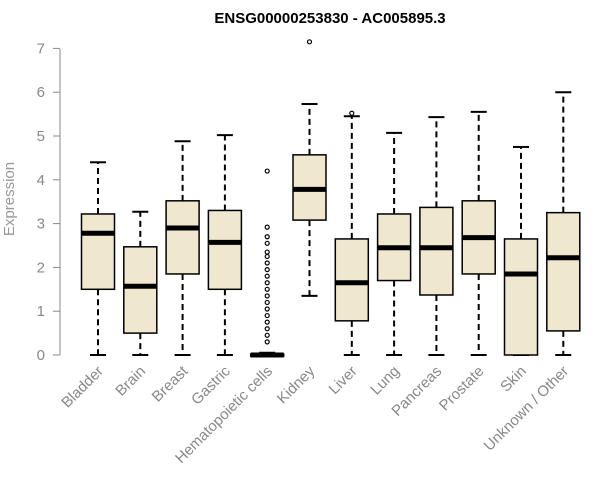 This screenshot has width=600, height=500. I want to click on x-tick-label: Breast, so click(170, 383).